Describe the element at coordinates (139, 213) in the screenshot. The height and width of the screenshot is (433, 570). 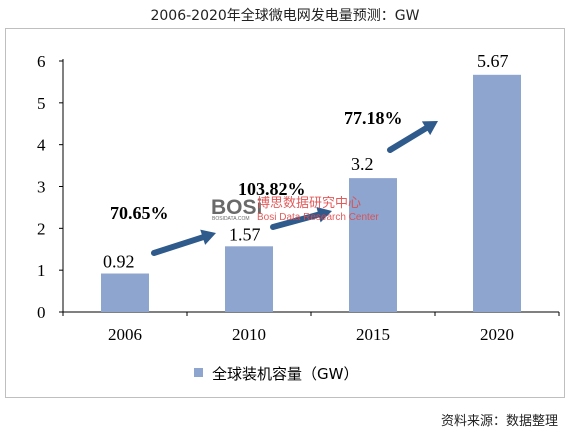
I see `growth-label: 70.65%` at that location.